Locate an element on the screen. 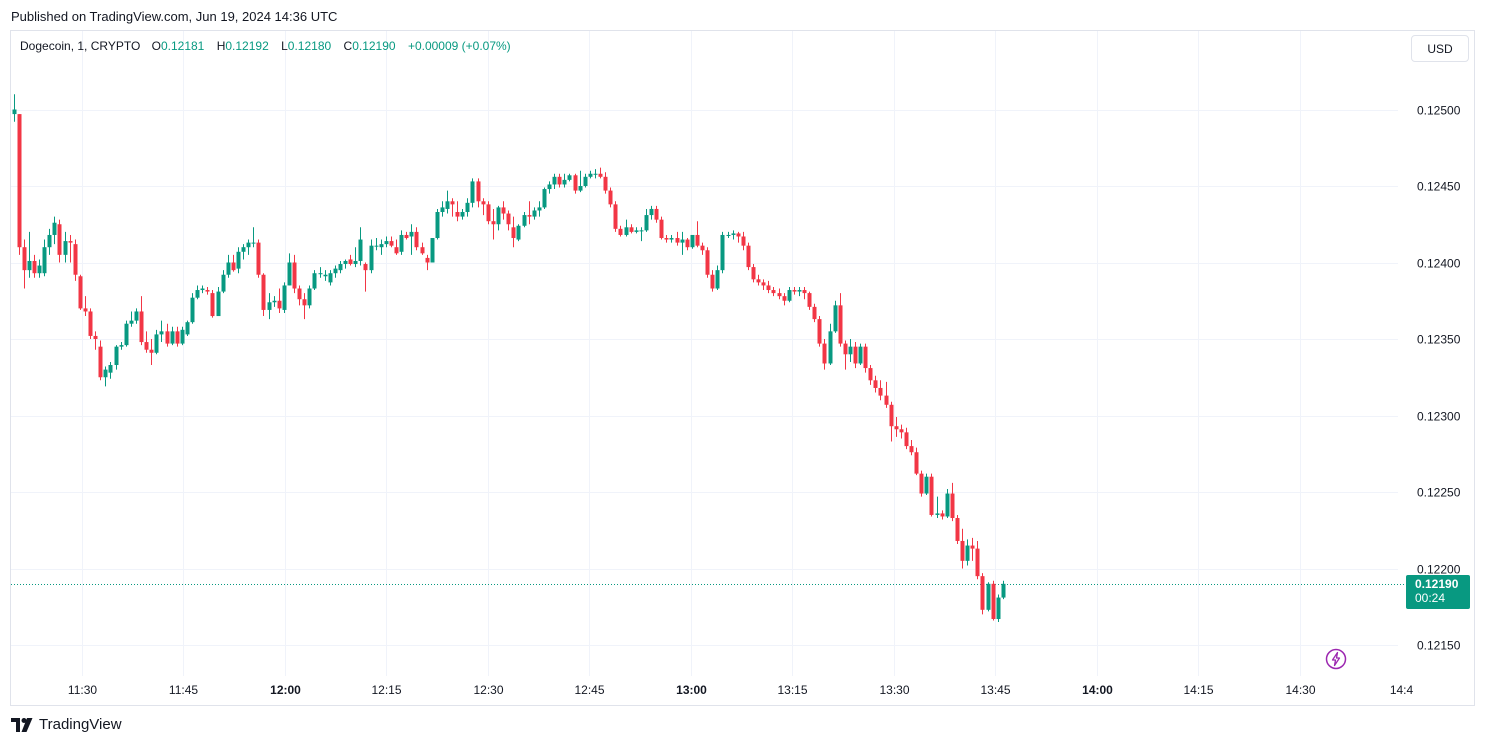 The width and height of the screenshot is (1485, 745). lightning-icon is located at coordinates (1336, 659).